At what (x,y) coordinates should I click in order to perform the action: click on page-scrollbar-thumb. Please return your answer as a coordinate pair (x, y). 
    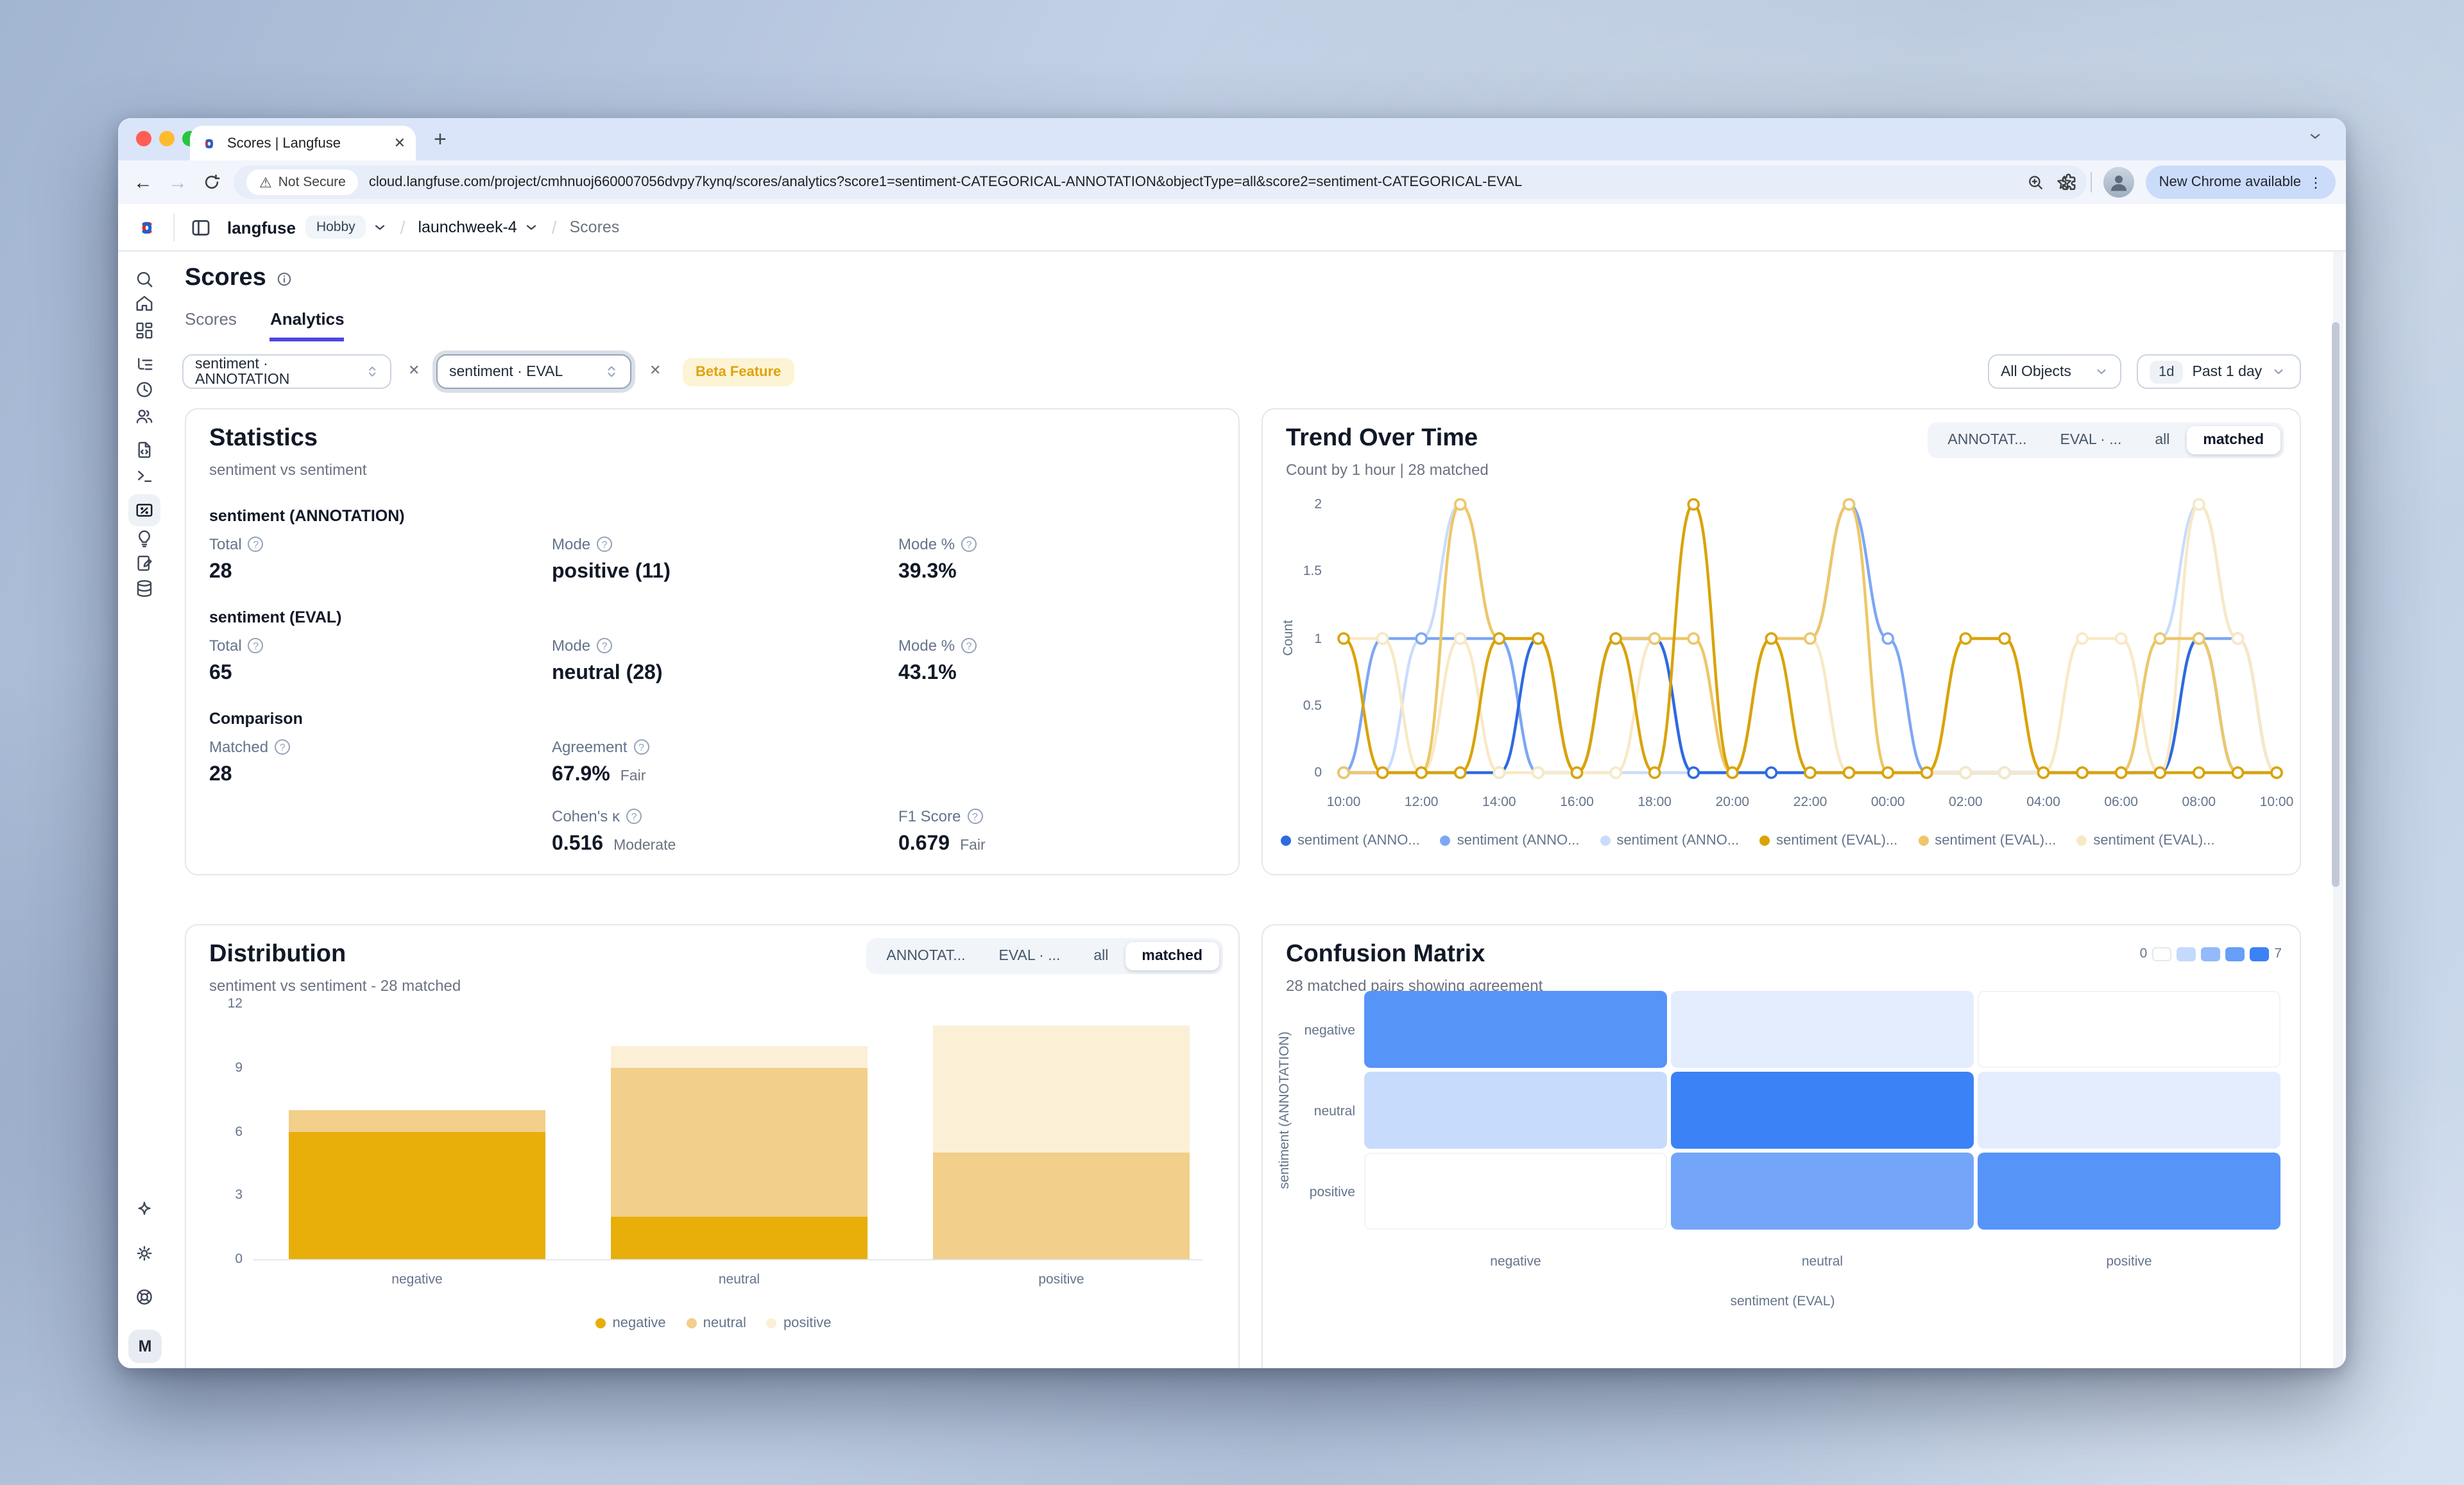
    Looking at the image, I should click on (2336, 604).